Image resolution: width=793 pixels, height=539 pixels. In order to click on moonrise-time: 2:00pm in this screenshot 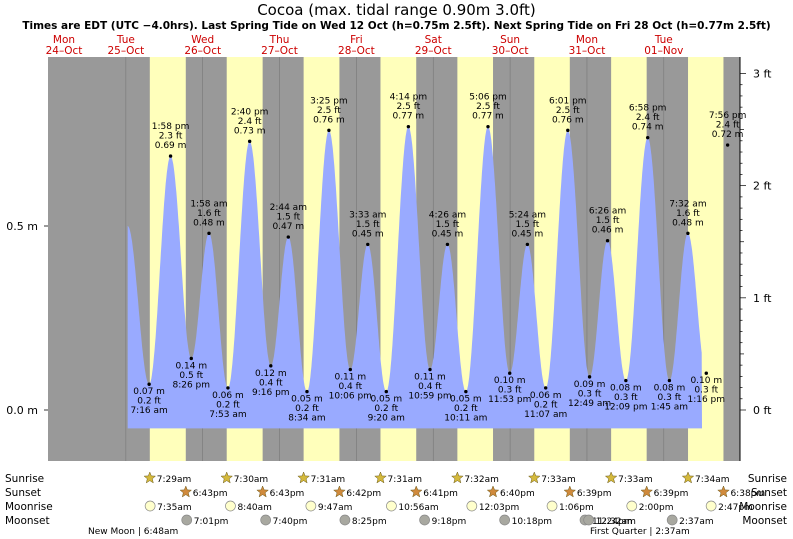, I will do `click(656, 508)`.